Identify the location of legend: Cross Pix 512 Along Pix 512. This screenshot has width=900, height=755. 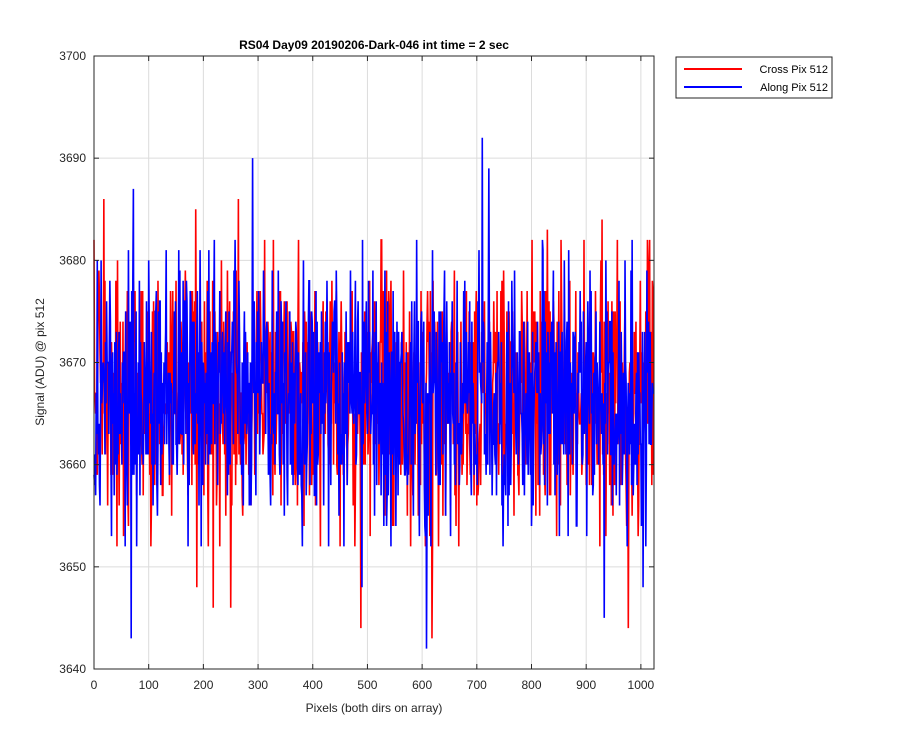
(754, 77).